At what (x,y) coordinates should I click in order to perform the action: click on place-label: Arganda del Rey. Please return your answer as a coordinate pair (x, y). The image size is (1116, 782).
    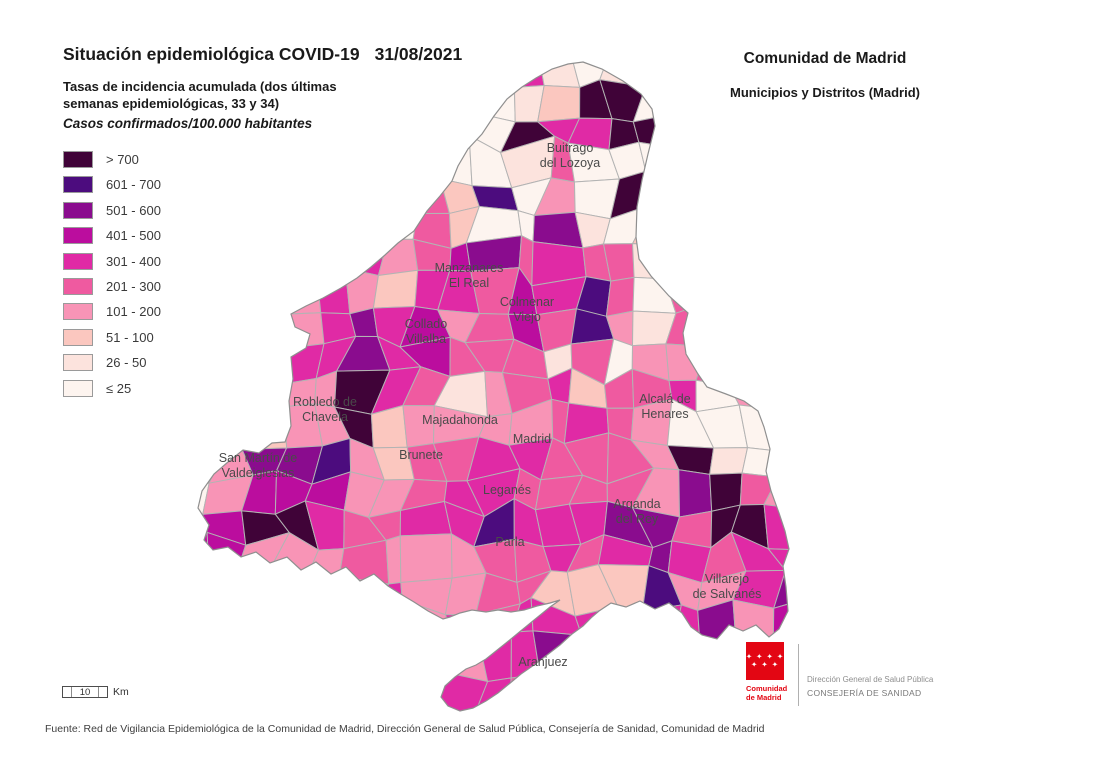
    Looking at the image, I should click on (636, 511).